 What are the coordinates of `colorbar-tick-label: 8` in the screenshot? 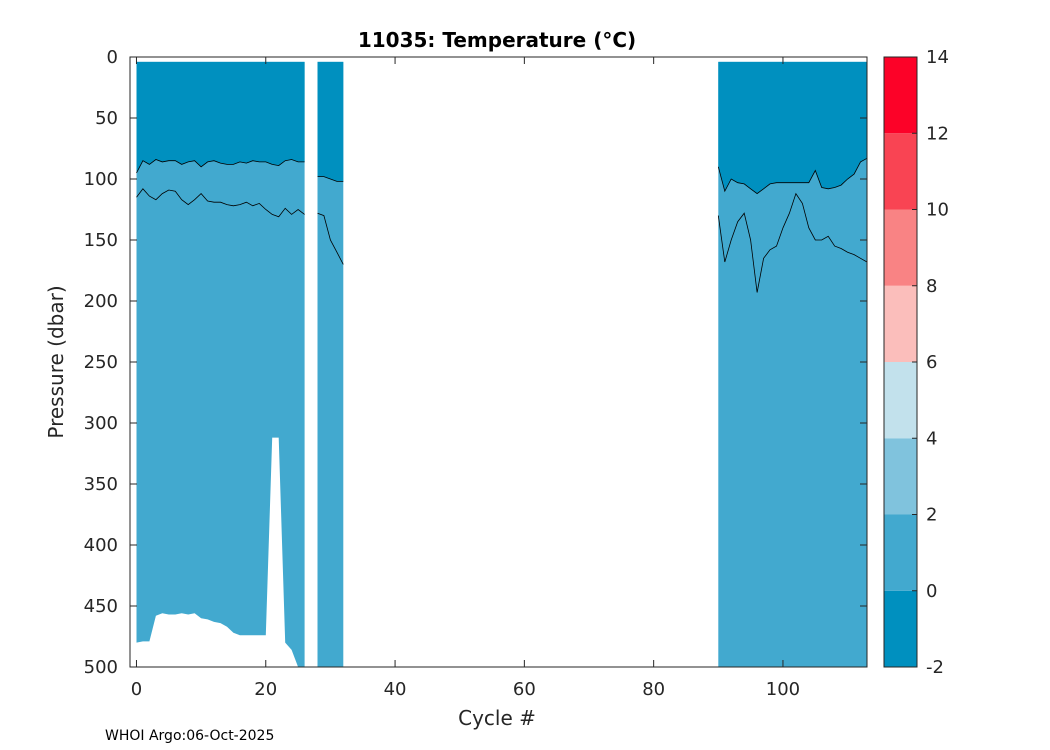 It's located at (931, 286).